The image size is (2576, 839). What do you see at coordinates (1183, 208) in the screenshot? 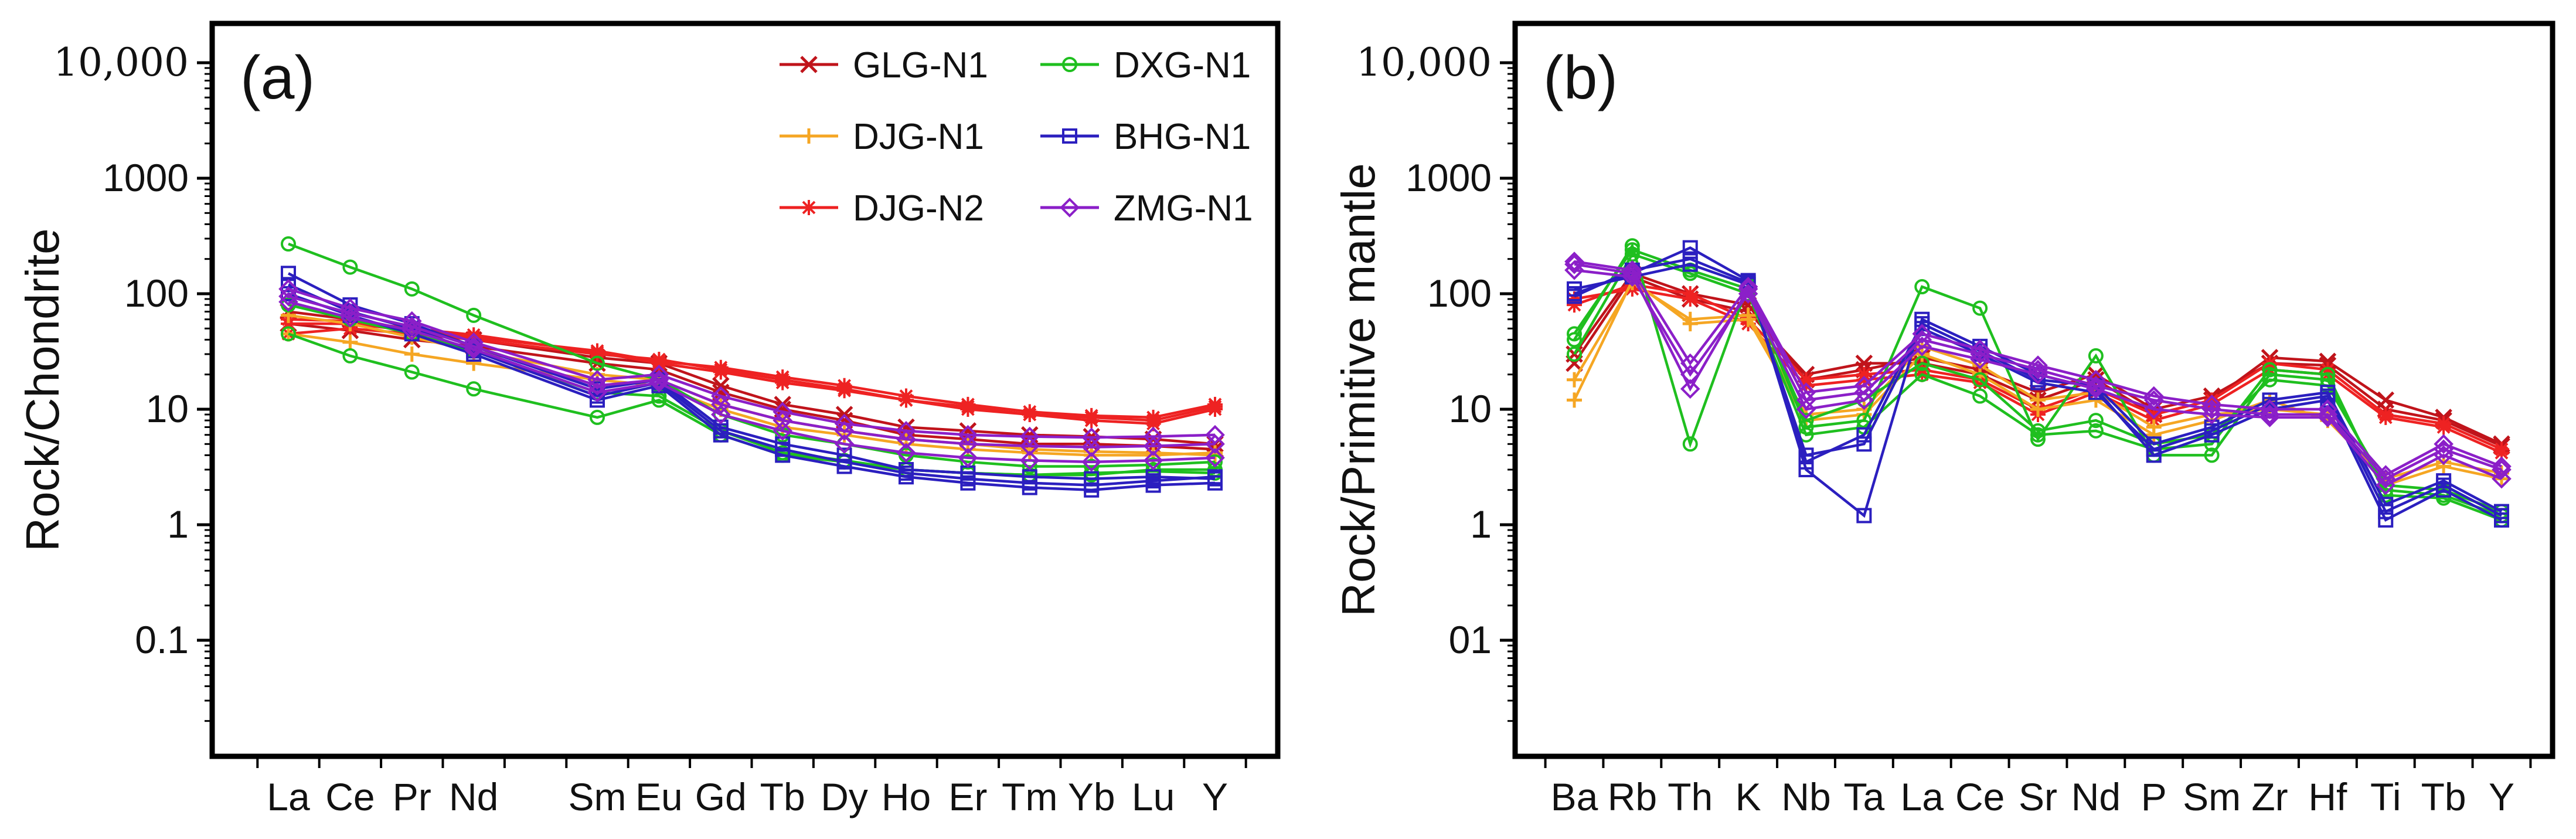
I see `legend-label-ZMG-N1: ZMG-N1` at bounding box center [1183, 208].